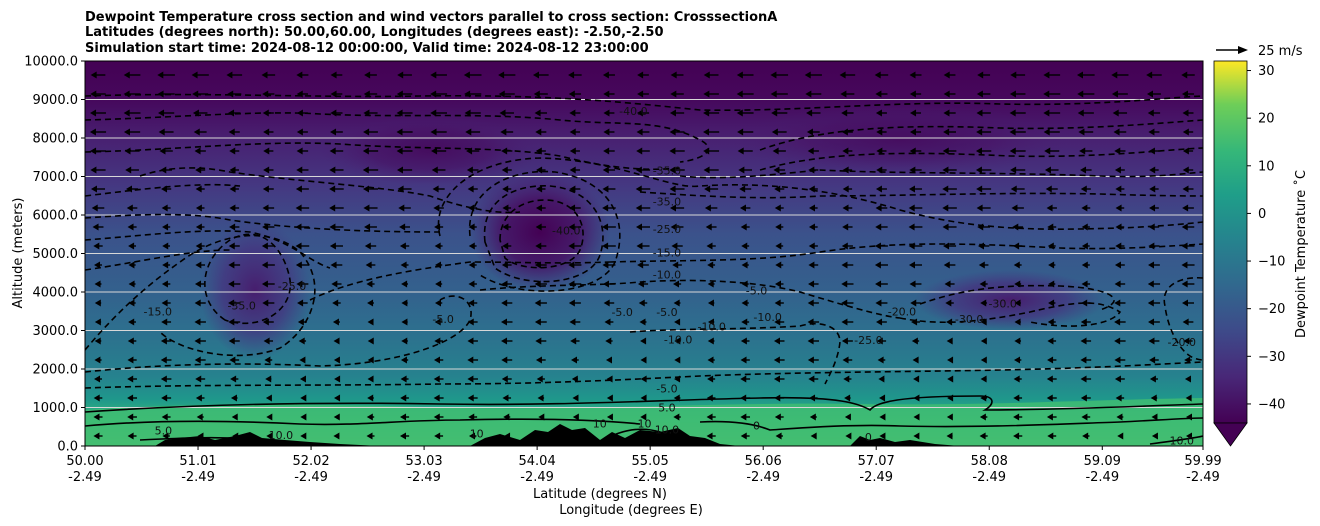  Describe the element at coordinates (537, 461) in the screenshot. I see `x-tick-label-lat: 54.04` at that location.